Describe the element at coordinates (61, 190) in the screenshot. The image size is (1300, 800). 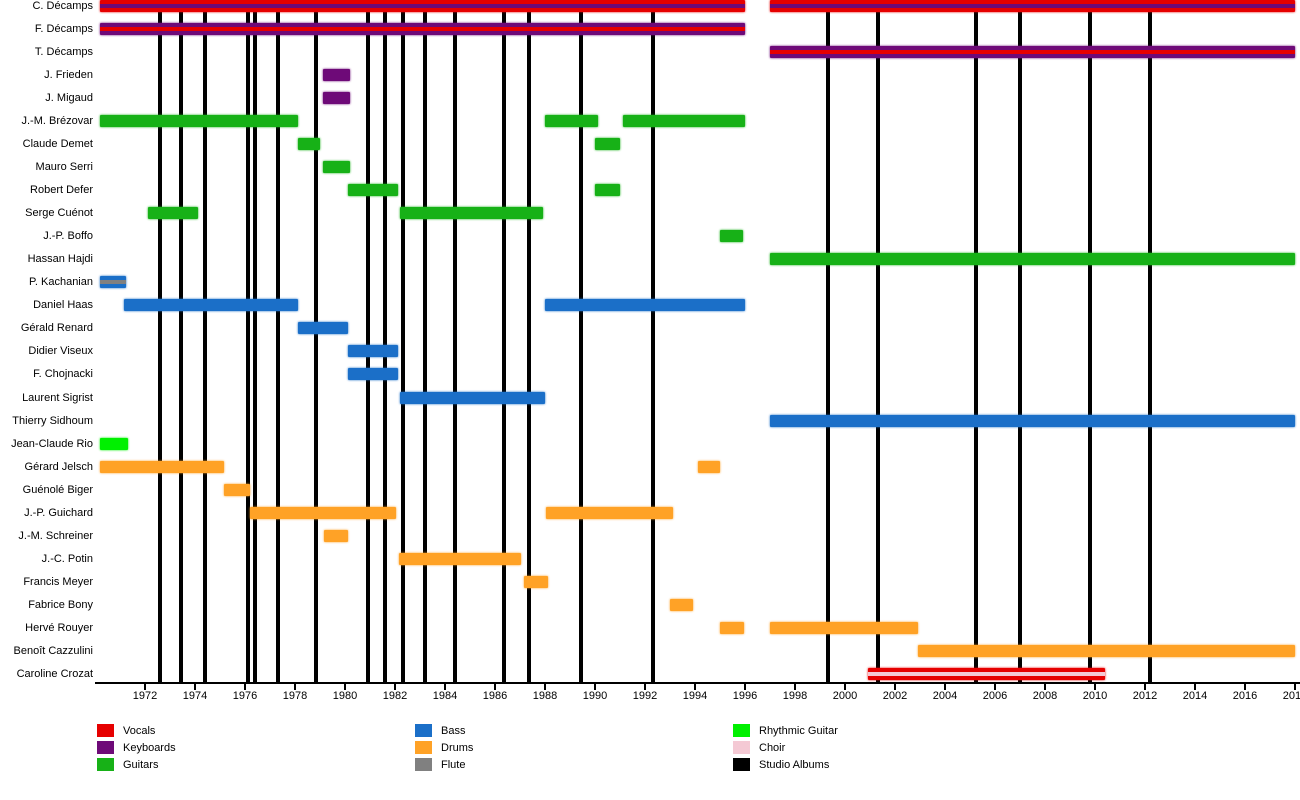
I see `member-label: Robert Defer` at that location.